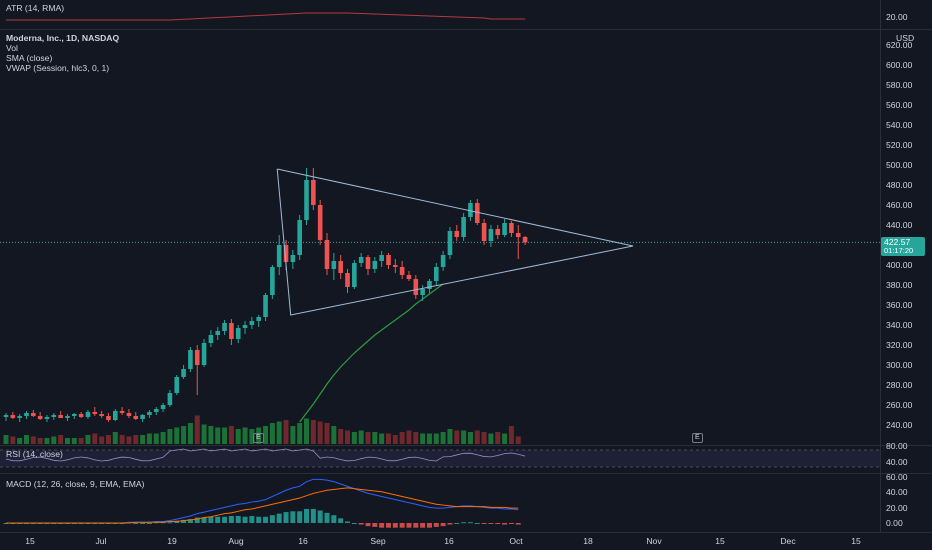  I want to click on price-tick: 300.00, so click(899, 365).